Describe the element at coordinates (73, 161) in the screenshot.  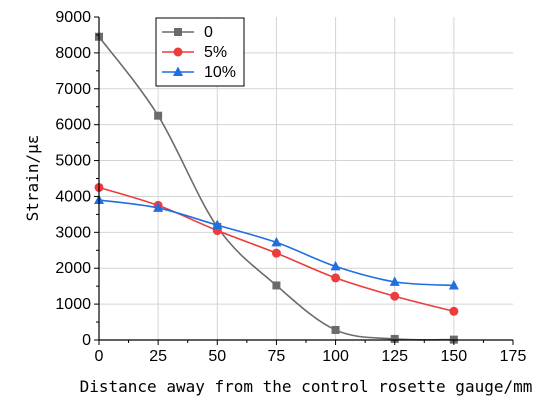
I see `y-tick-label: 5000` at that location.